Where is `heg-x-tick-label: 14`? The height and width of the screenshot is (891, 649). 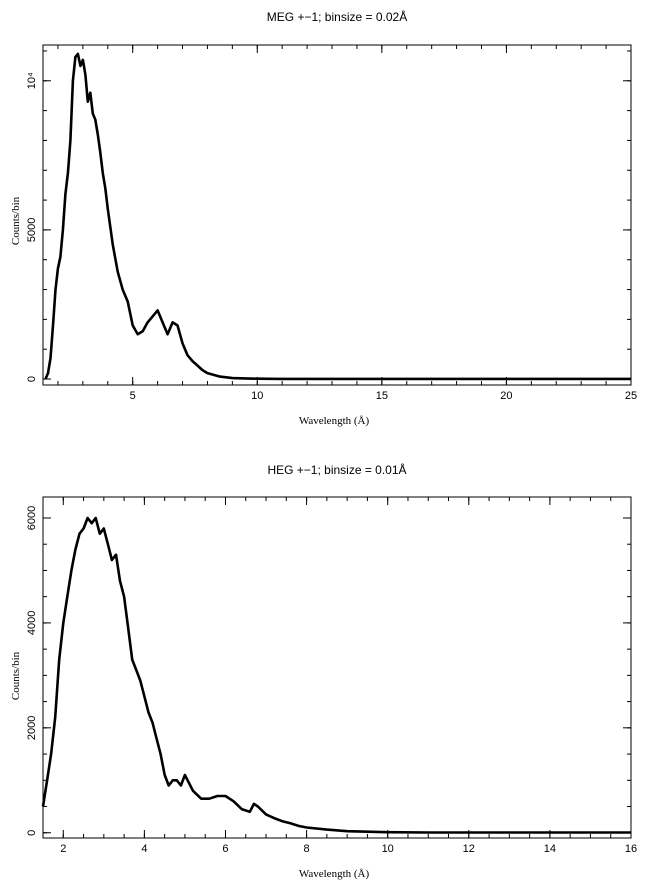
heg-x-tick-label: 14 is located at coordinates (550, 849).